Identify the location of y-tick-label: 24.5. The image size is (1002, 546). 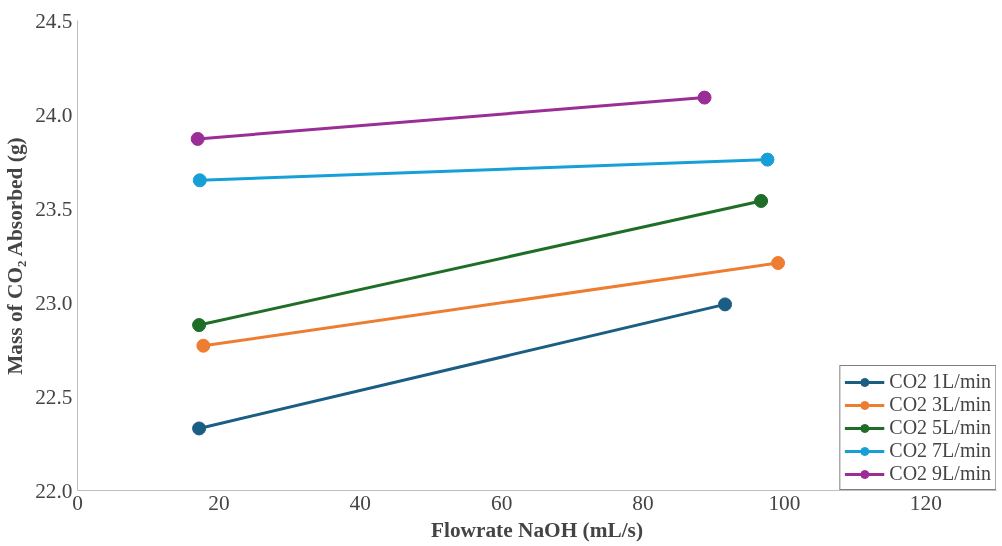
(54, 20).